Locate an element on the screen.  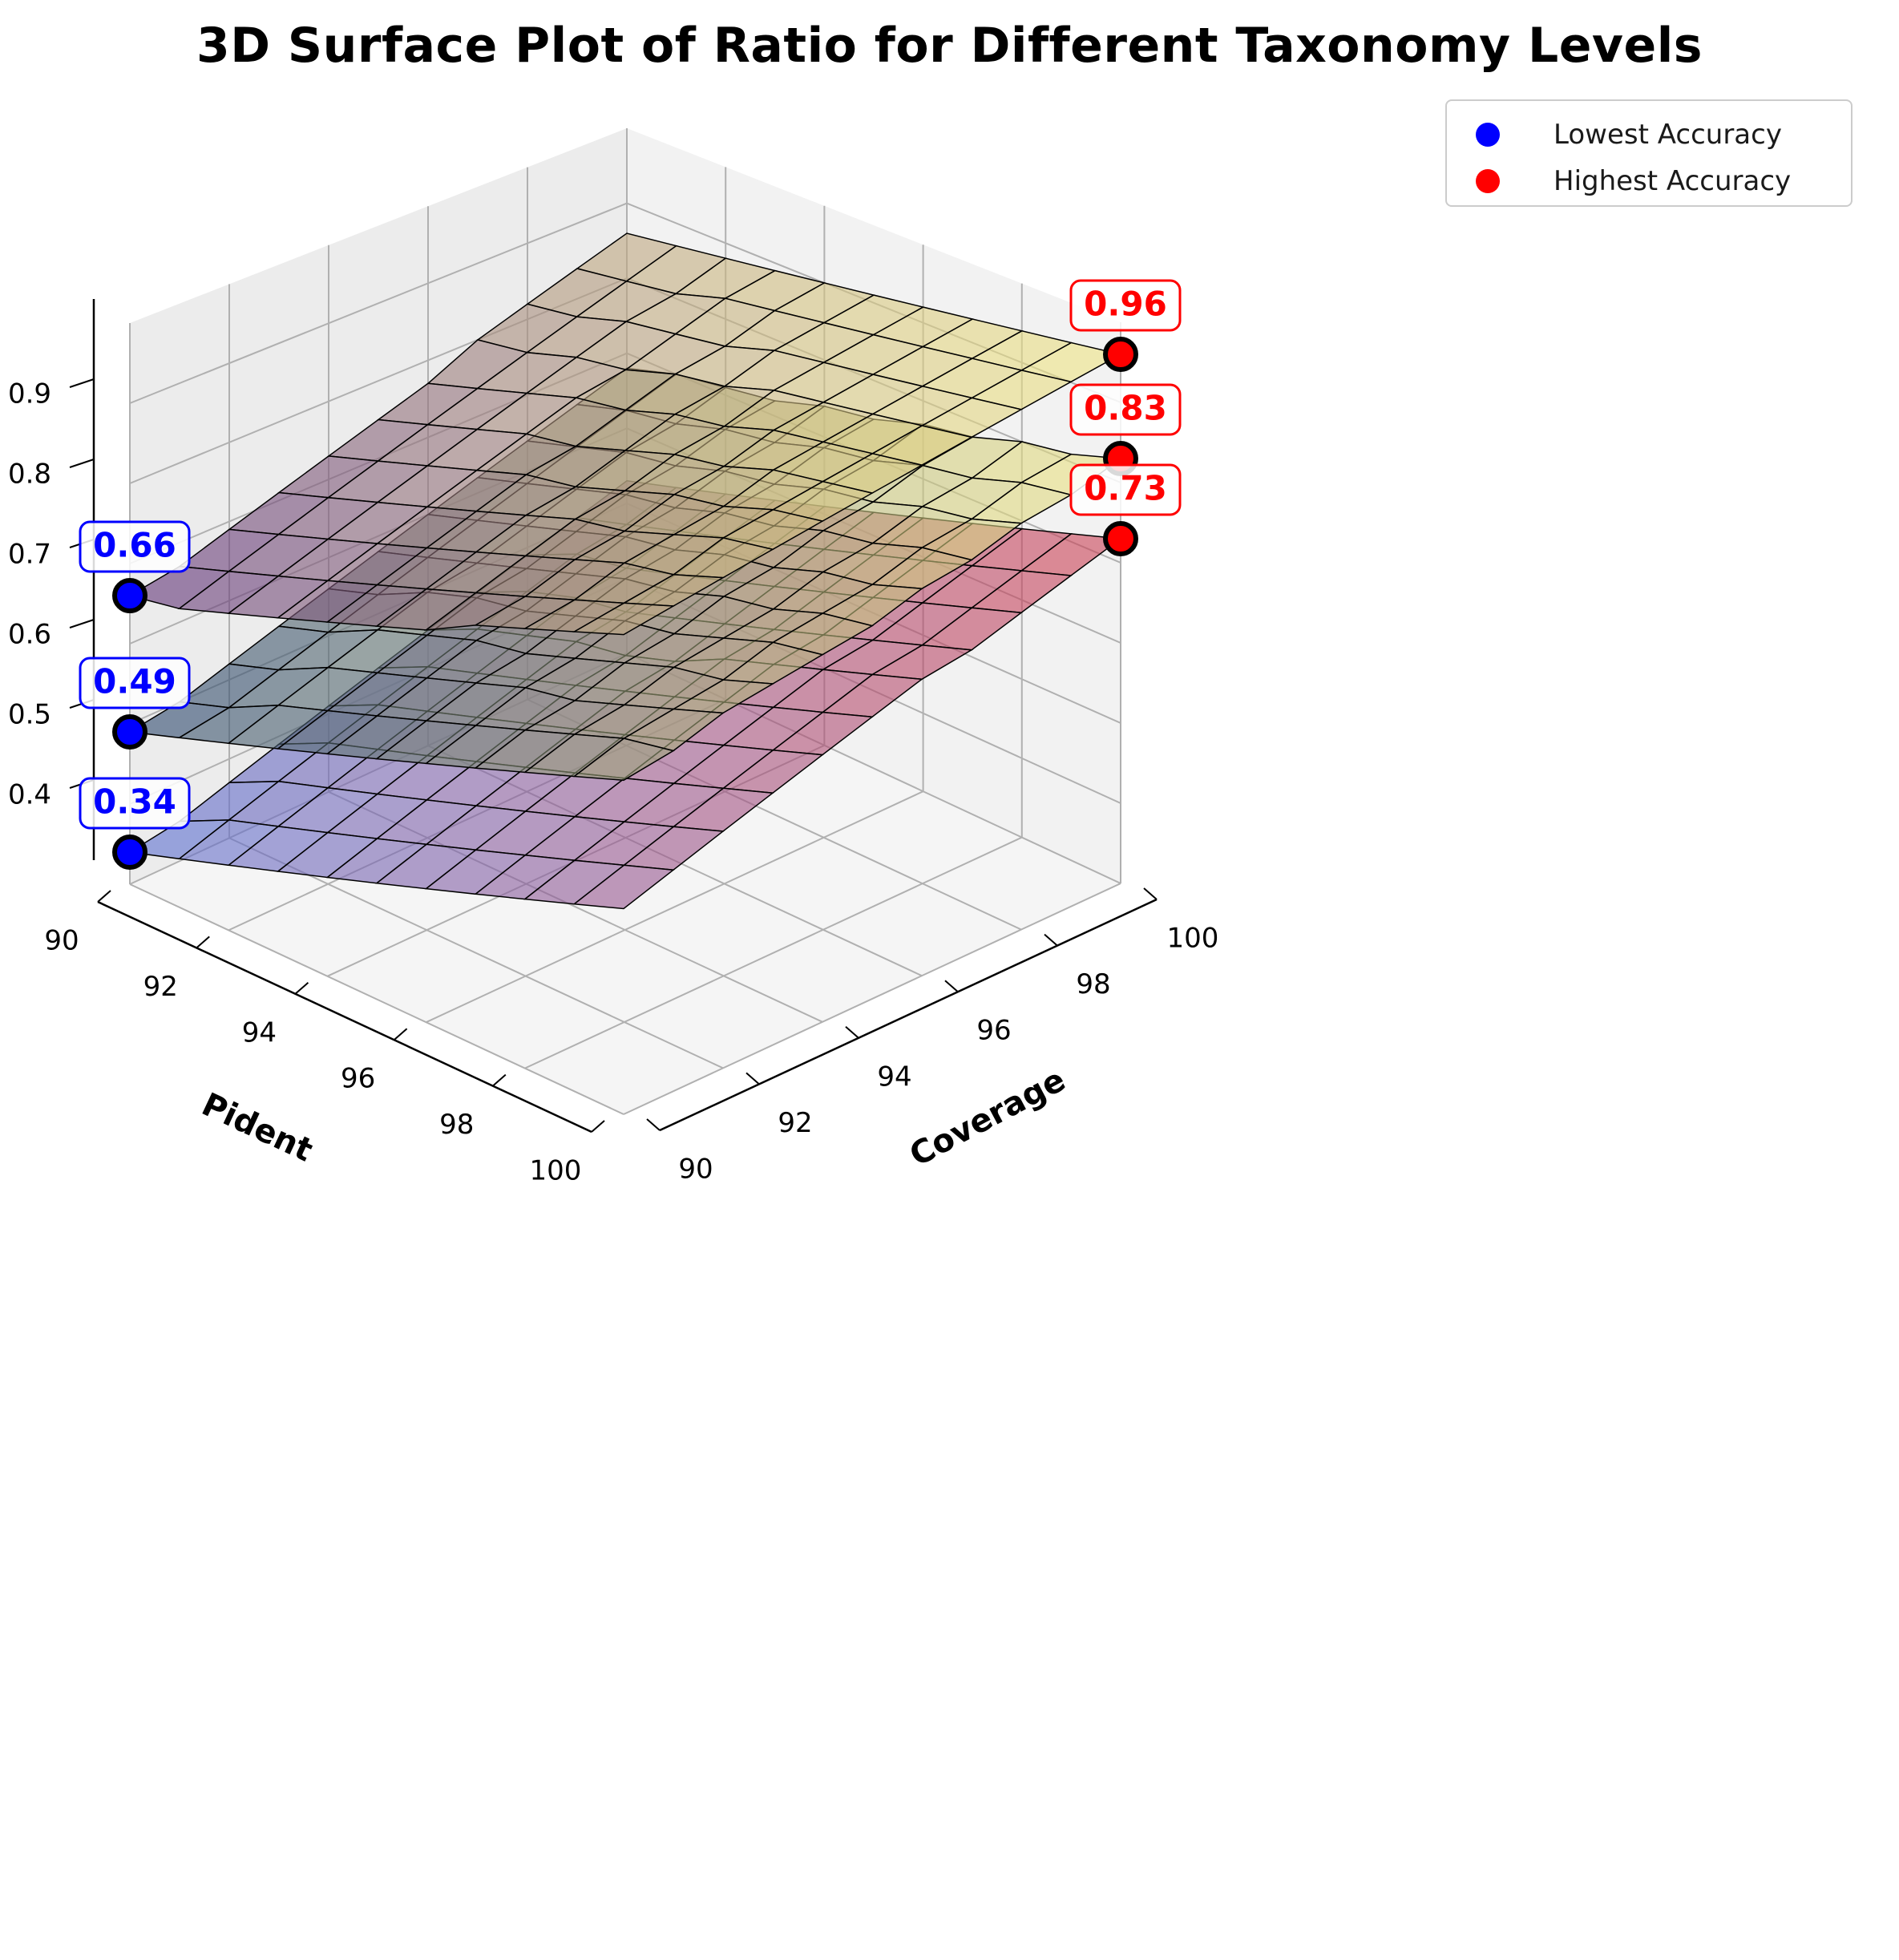
legend-item-highest: Highest Accuracy is located at coordinates (1649, 180).